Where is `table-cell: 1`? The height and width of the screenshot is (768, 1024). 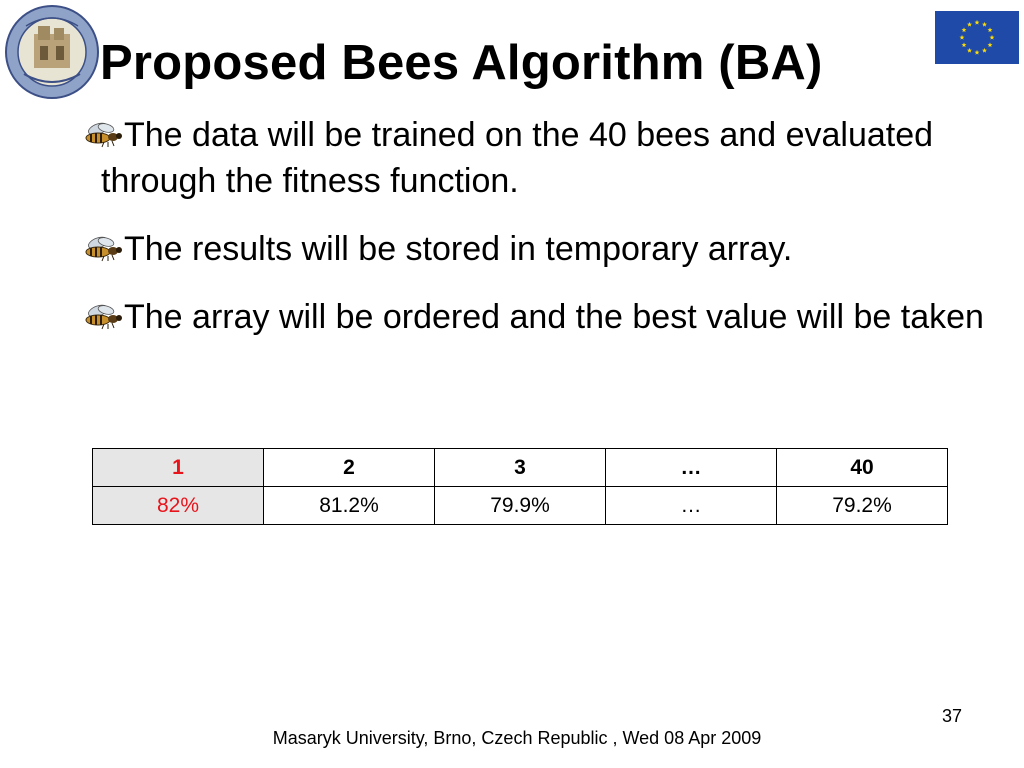
table-cell: 1 is located at coordinates (178, 467).